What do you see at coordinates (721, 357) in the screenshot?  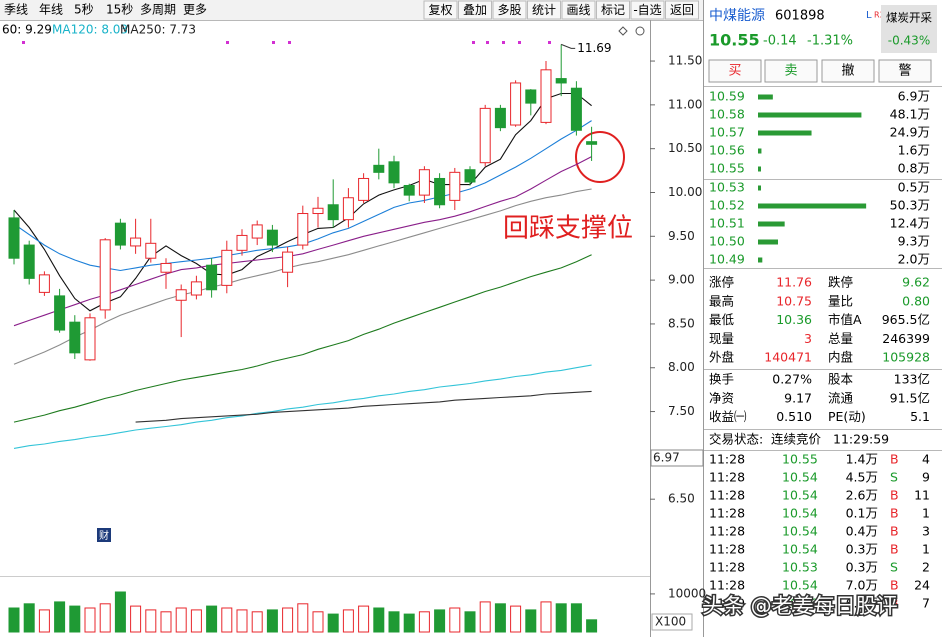 I see `stat-label: 外盘` at bounding box center [721, 357].